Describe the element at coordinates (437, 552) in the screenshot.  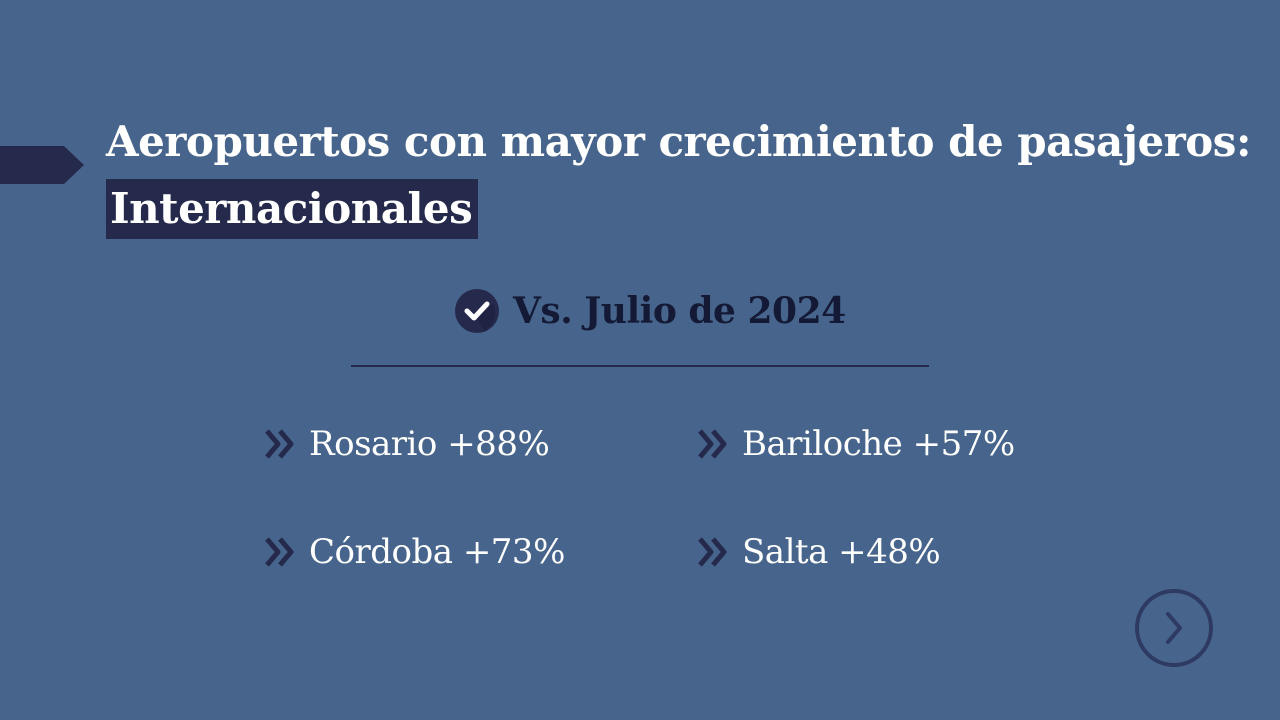
I see `list-item-label: Córdoba +73%` at that location.